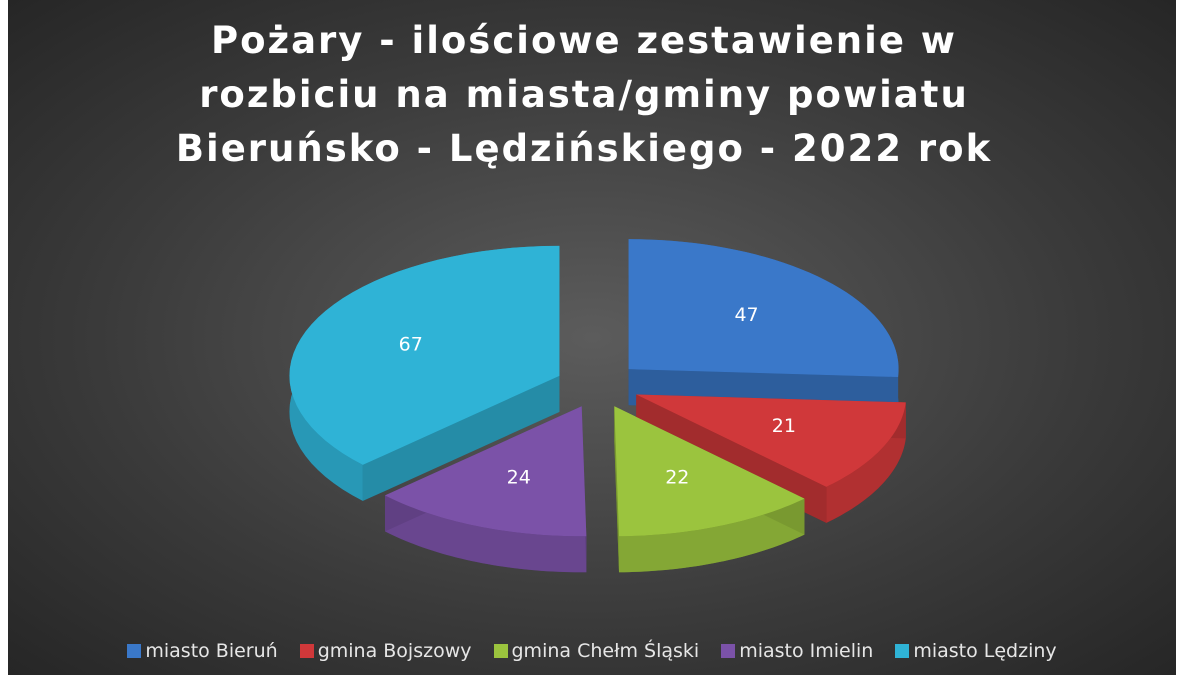 The height and width of the screenshot is (675, 1184). What do you see at coordinates (784, 426) in the screenshot?
I see `data-label: 21` at bounding box center [784, 426].